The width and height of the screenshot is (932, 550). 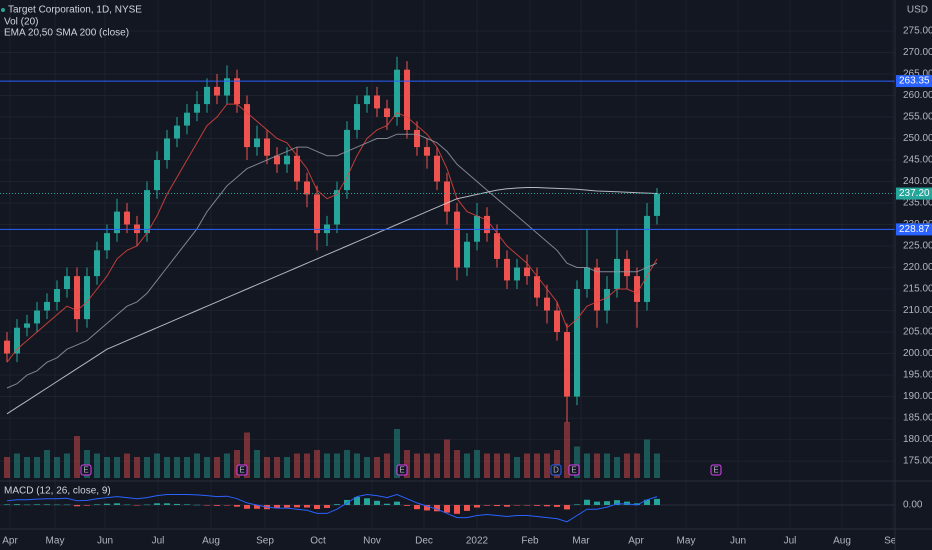 I want to click on price-line-label: 263.35, so click(x=914, y=81).